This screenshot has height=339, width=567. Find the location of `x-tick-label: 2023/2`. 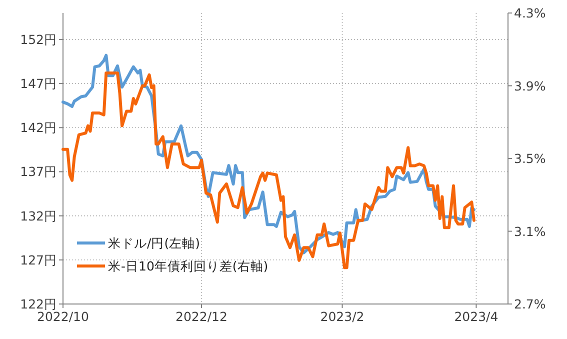

x-tick-label: 2023/2 is located at coordinates (342, 316).